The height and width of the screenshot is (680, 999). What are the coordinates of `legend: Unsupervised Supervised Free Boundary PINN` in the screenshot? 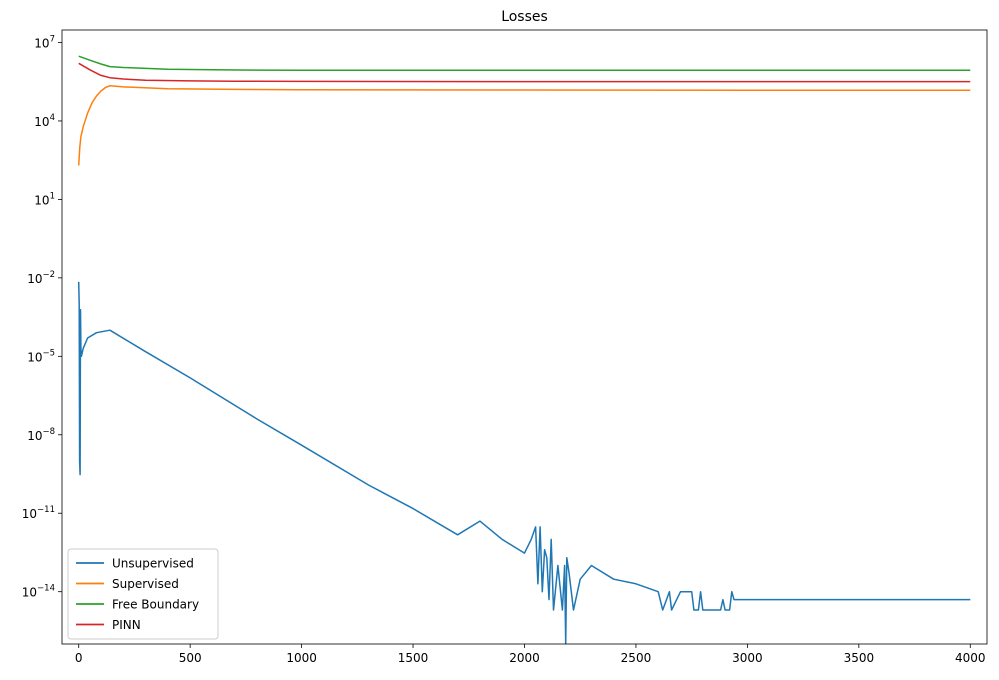 It's located at (143, 594).